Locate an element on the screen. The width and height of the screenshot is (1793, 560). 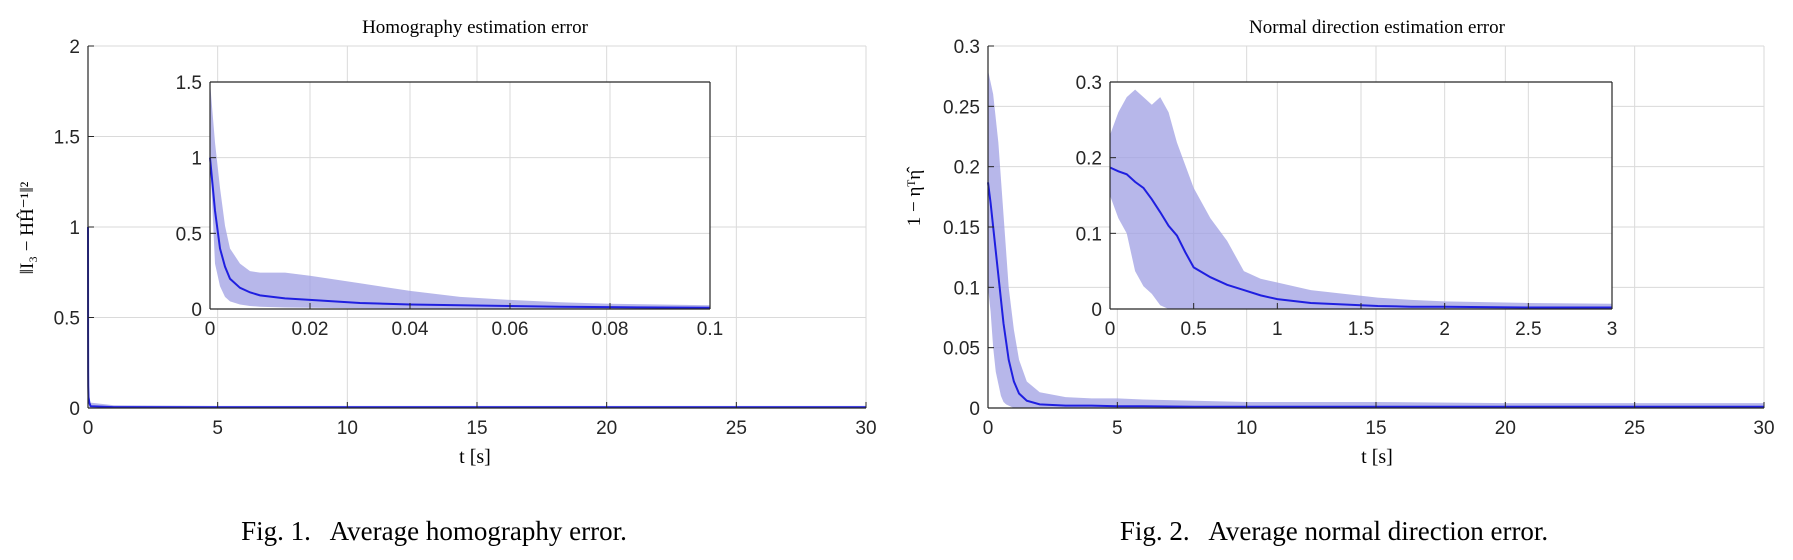
chart-title: Normal direction estimation error is located at coordinates (1377, 27).